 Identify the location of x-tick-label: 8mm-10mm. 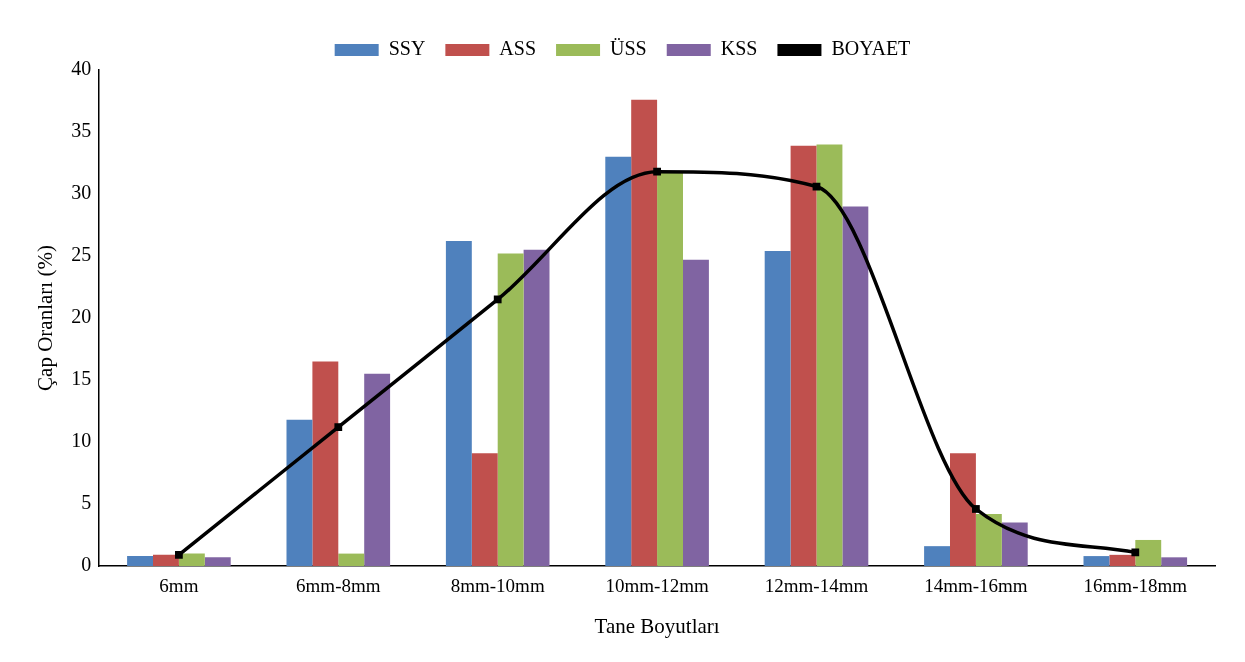
(497, 586).